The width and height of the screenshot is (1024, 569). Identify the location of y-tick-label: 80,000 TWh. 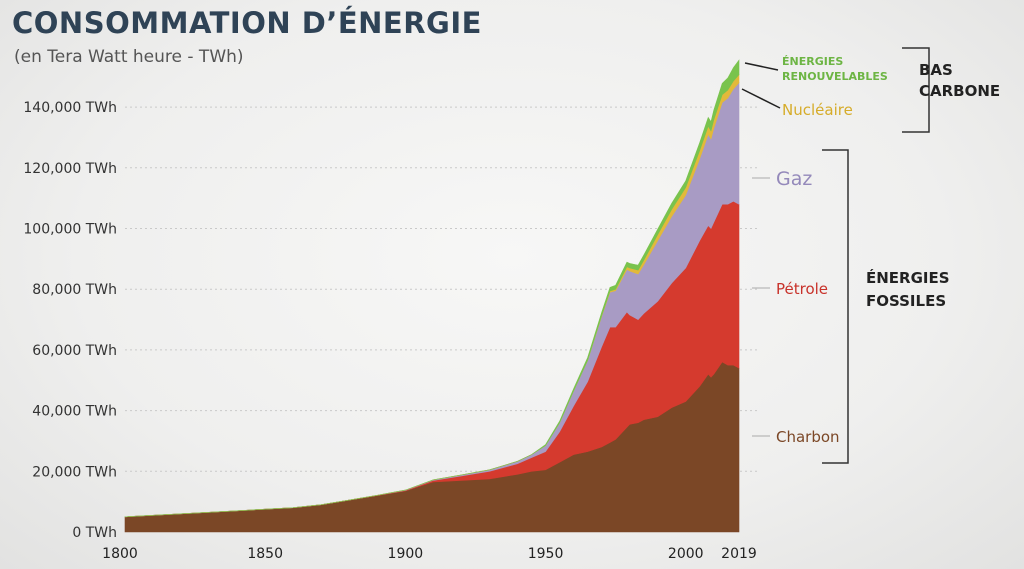
(74, 290).